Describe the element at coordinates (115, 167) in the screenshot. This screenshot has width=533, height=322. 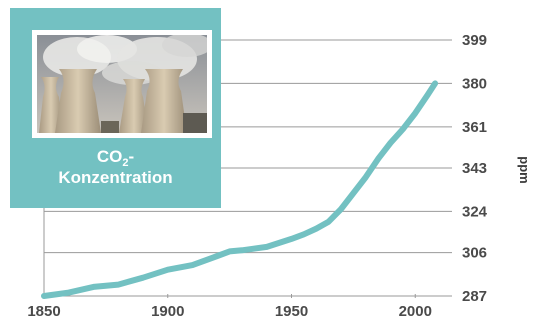
I see `inset-title: CO2- Konzentration` at that location.